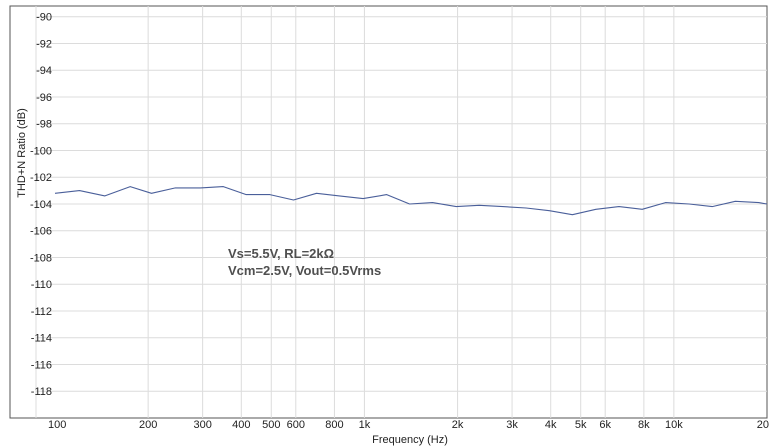  I want to click on y-tick-label: -104, so click(41, 205).